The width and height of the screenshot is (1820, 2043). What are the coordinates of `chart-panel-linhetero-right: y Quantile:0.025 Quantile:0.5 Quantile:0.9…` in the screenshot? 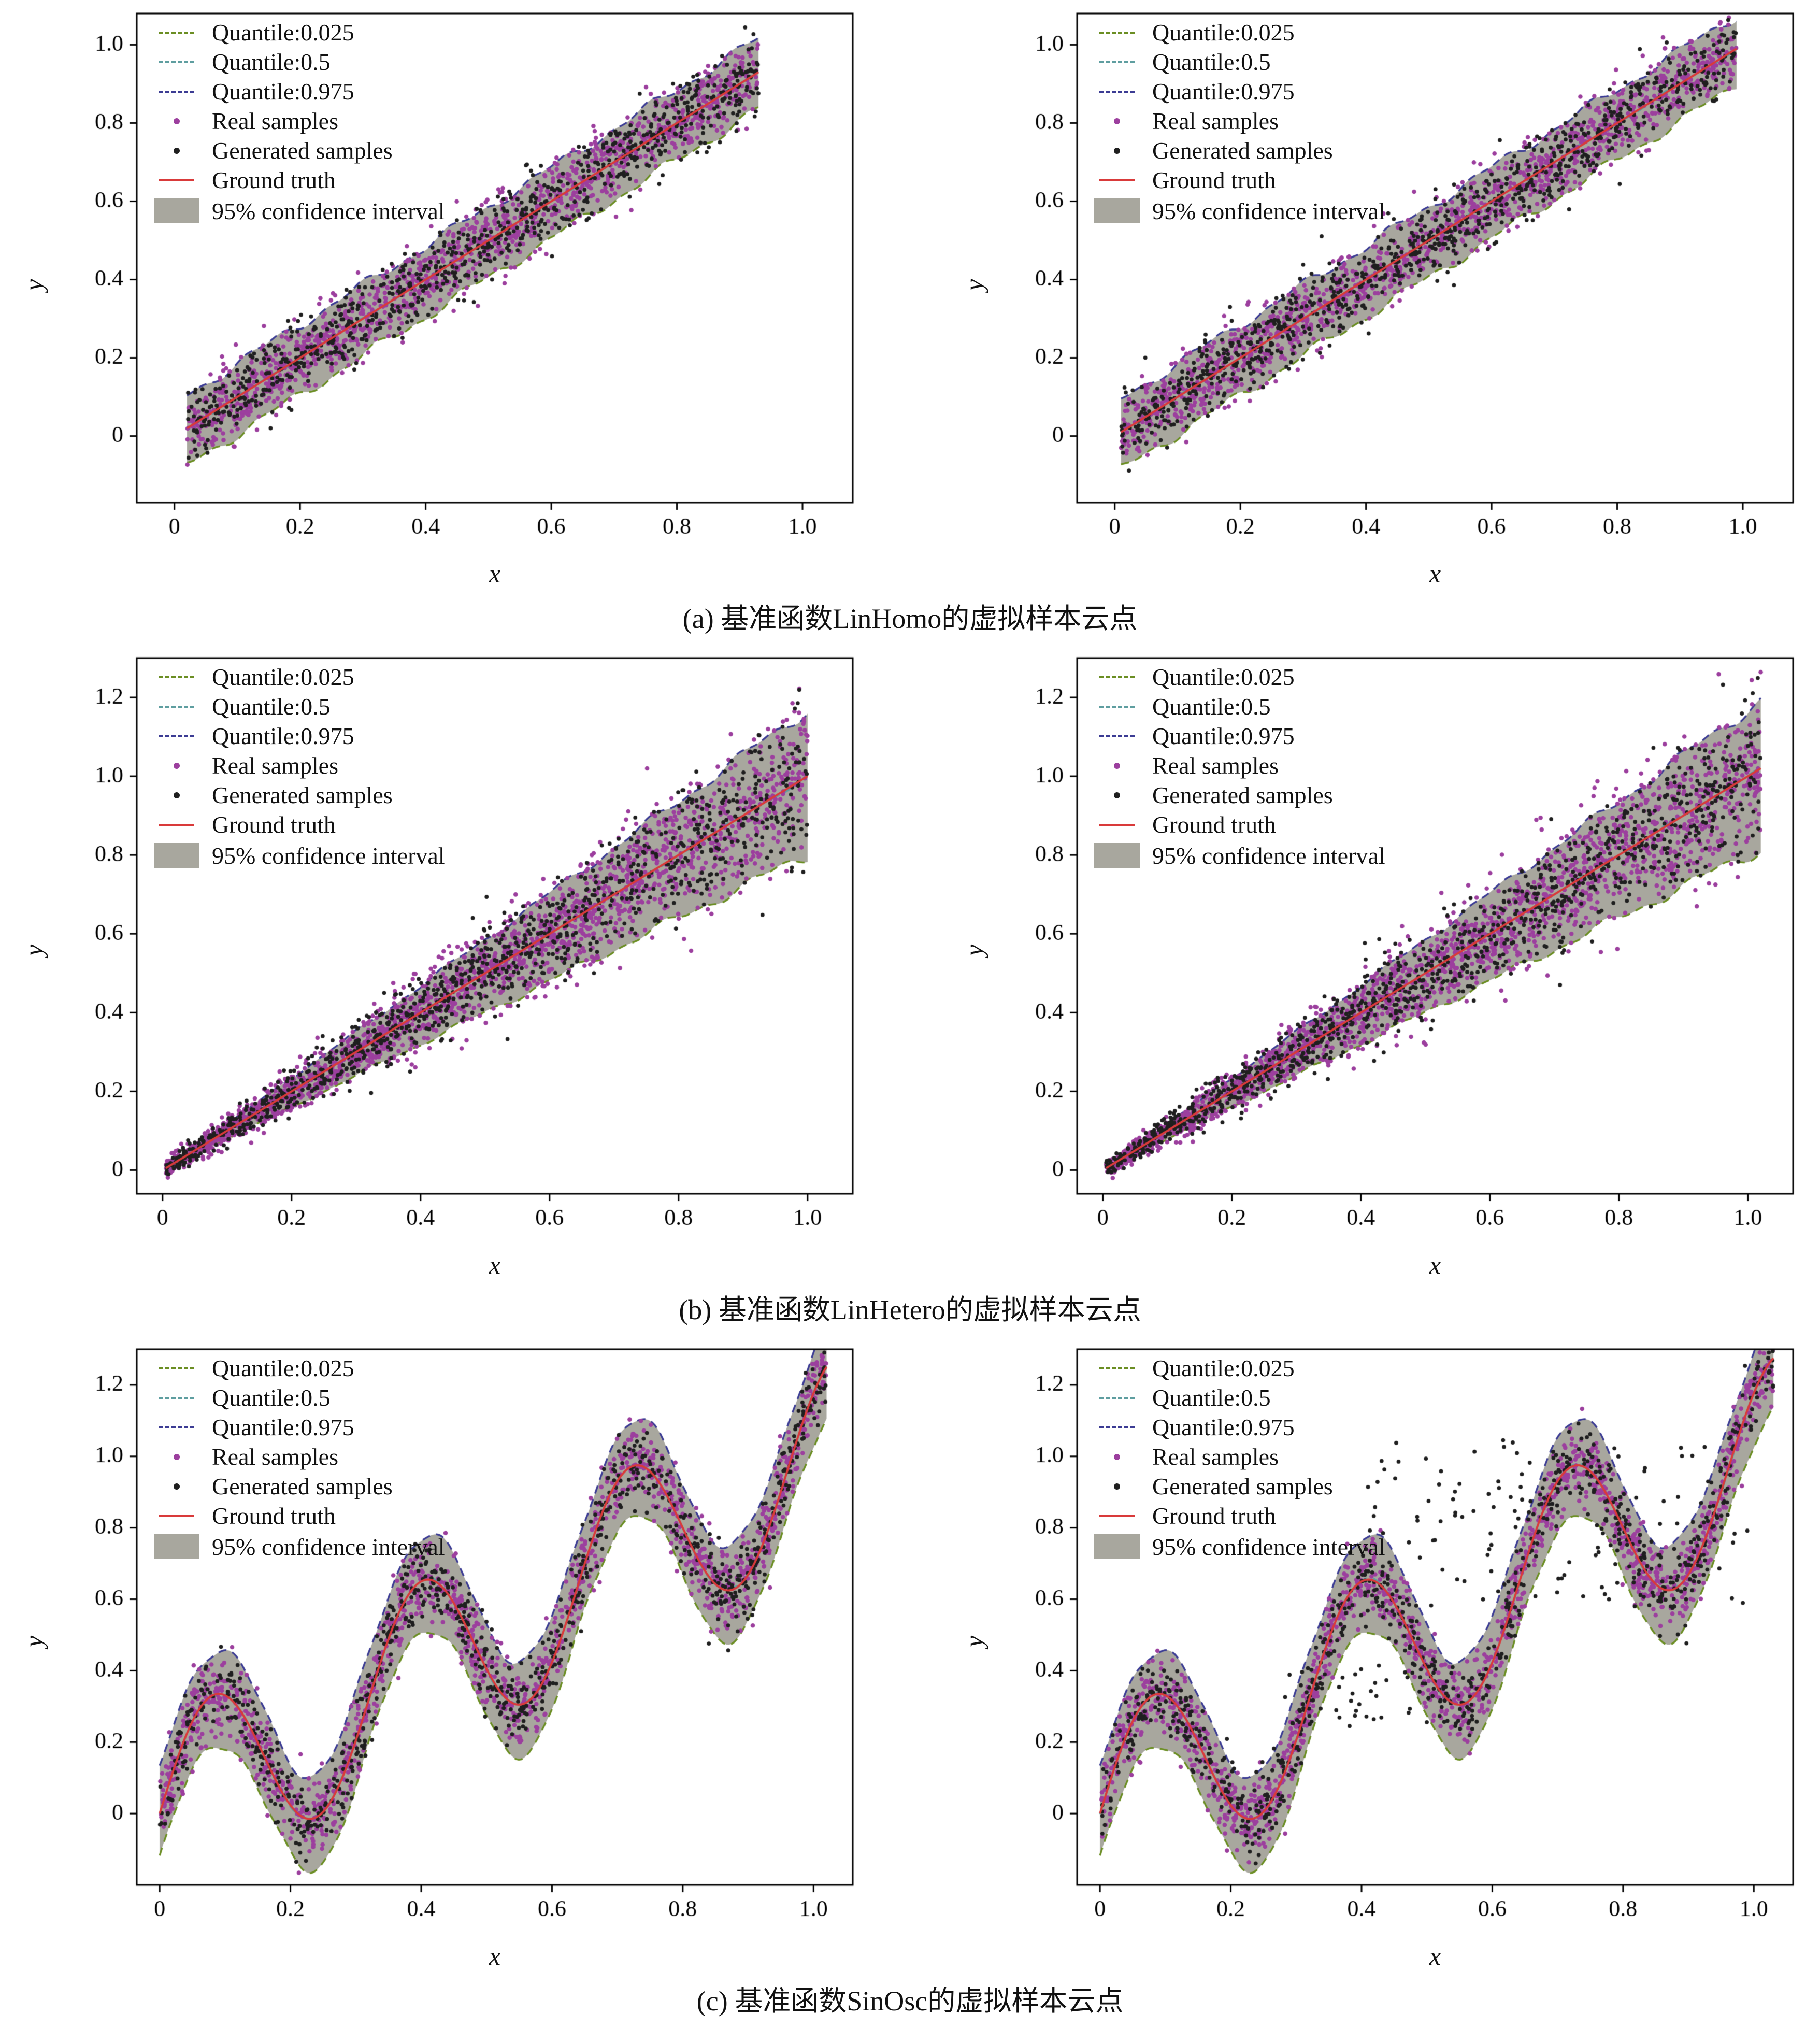 It's located at (1380, 967).